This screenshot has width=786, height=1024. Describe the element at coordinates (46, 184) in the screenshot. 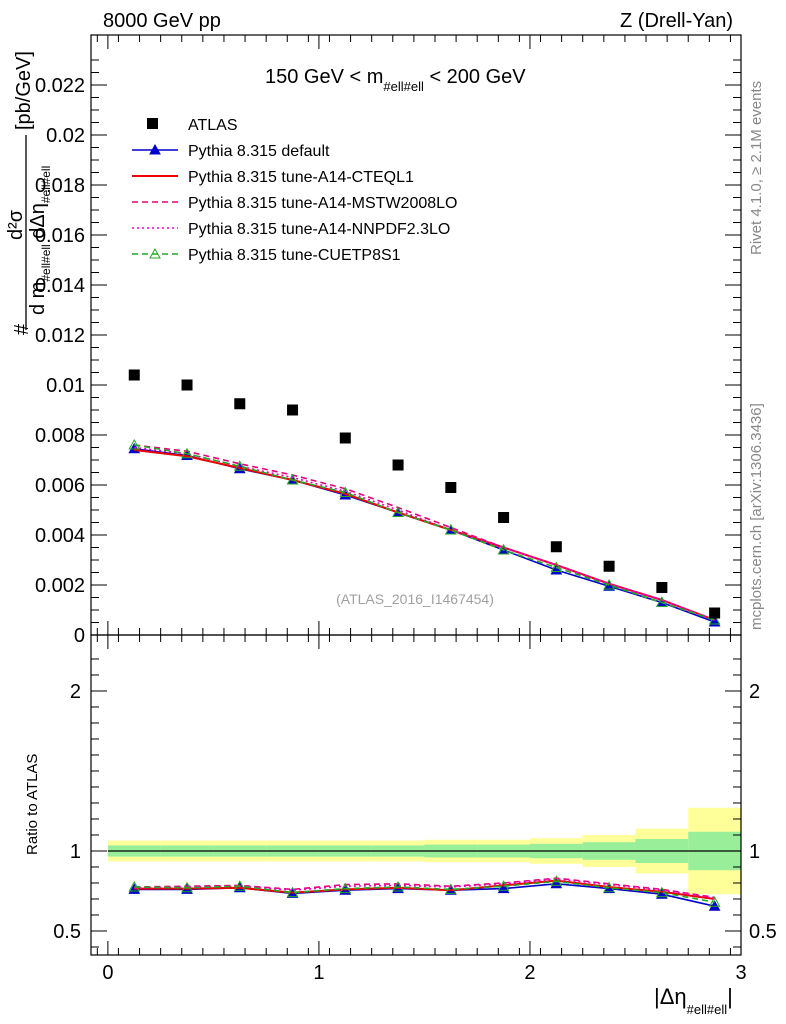

I see `y-axis-denominator-sub2: #ell#ell` at that location.